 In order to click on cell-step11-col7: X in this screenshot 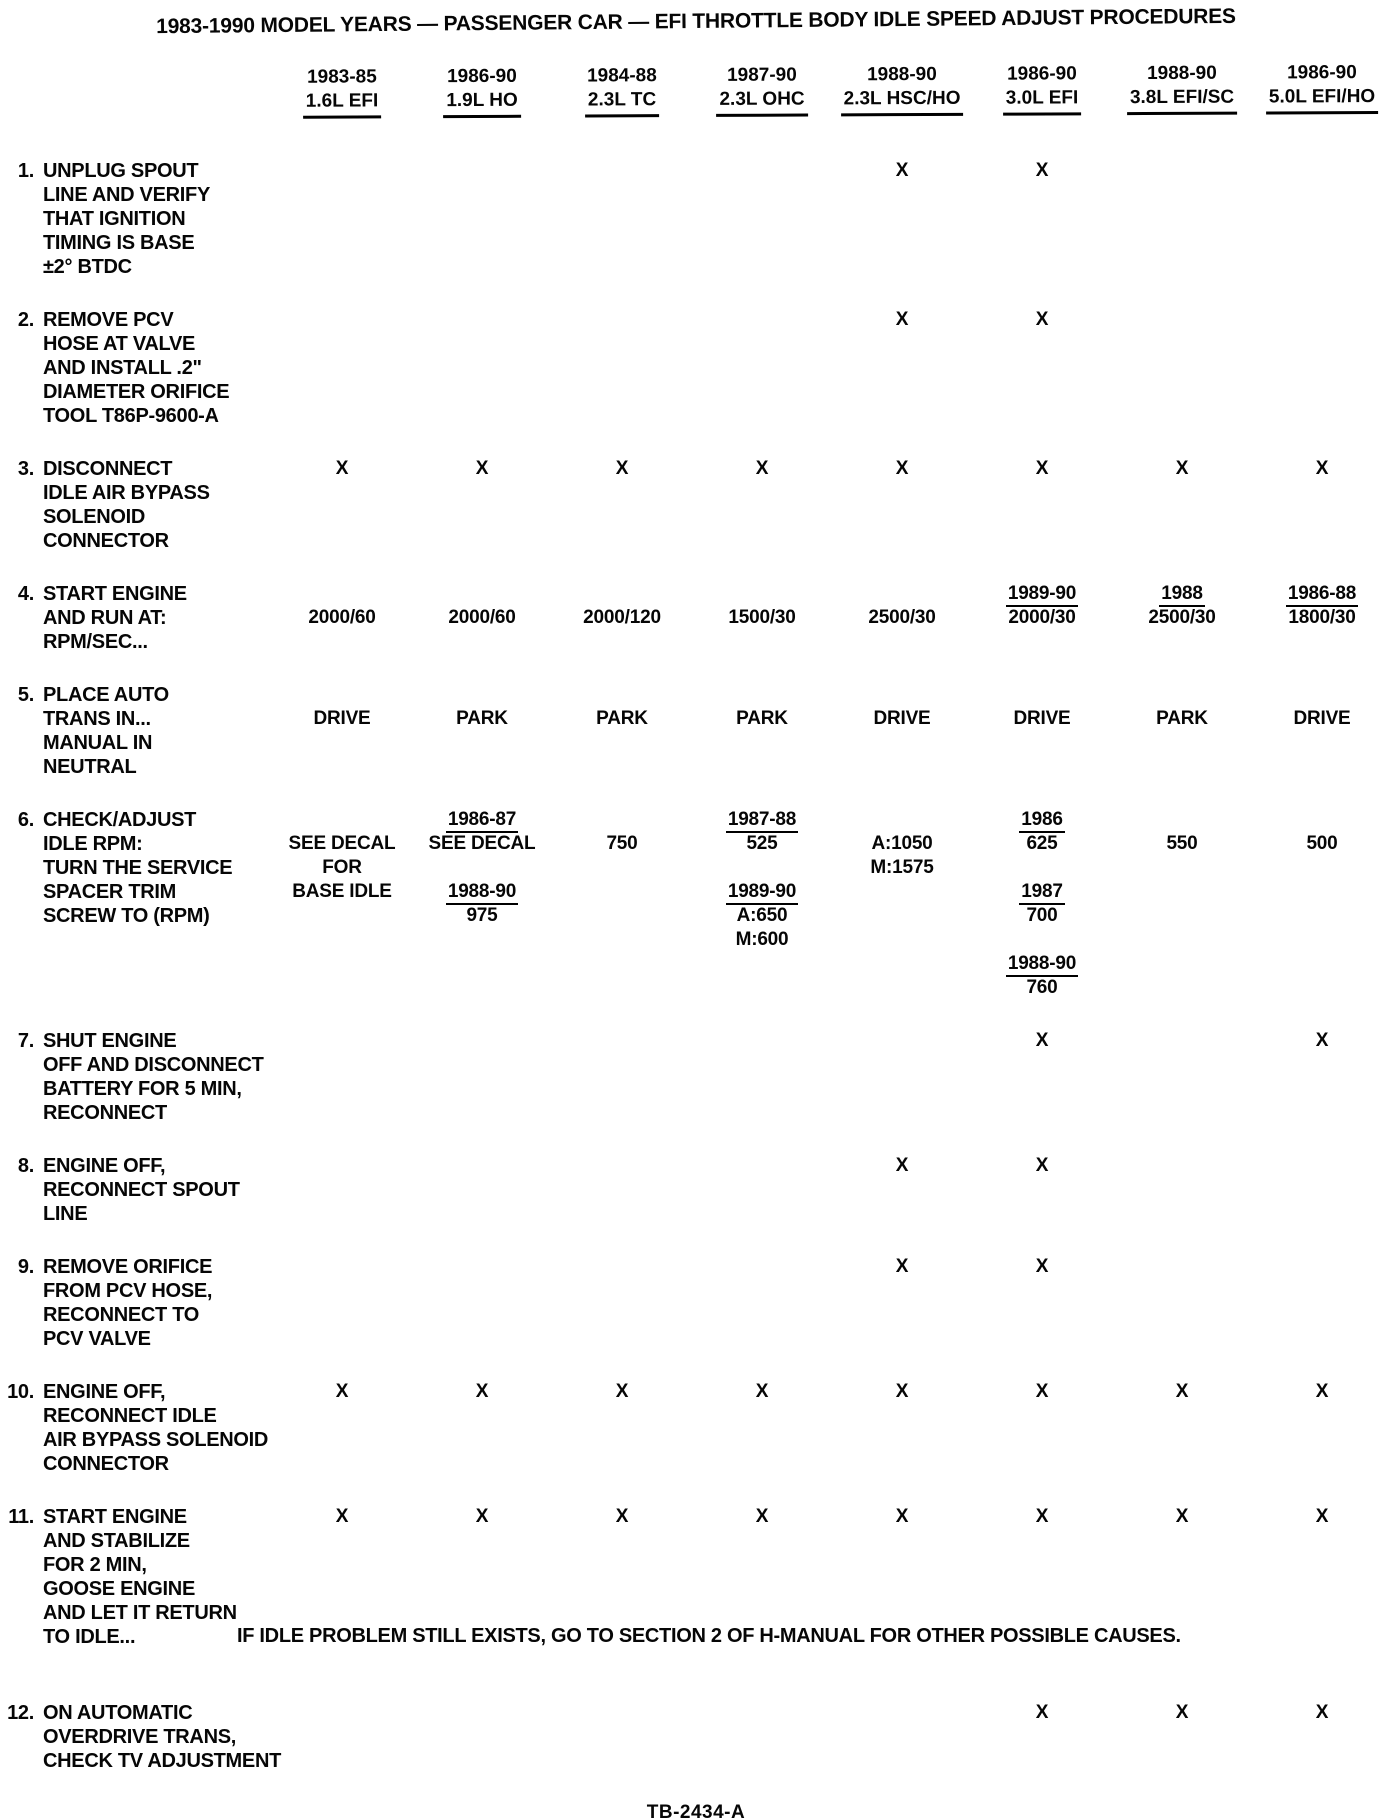, I will do `click(1182, 1577)`.